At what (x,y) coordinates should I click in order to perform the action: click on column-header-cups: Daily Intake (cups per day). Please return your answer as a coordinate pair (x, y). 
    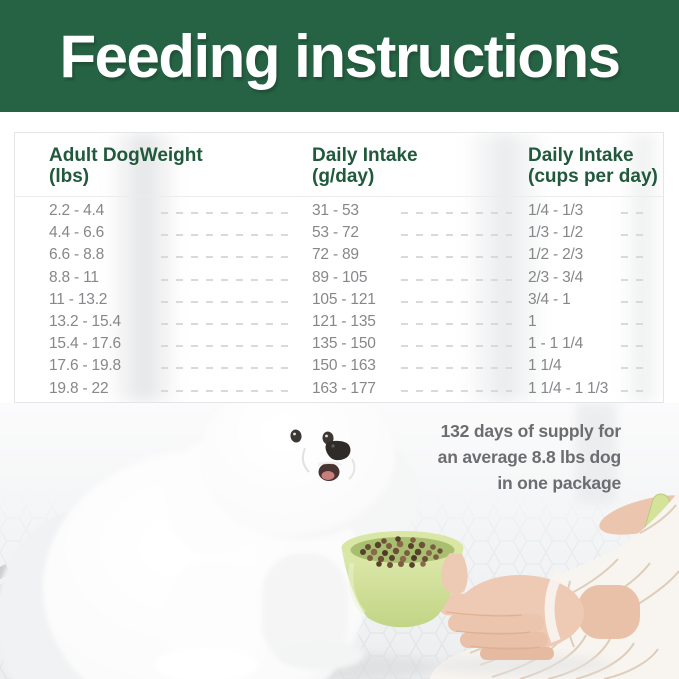
    Looking at the image, I should click on (593, 166).